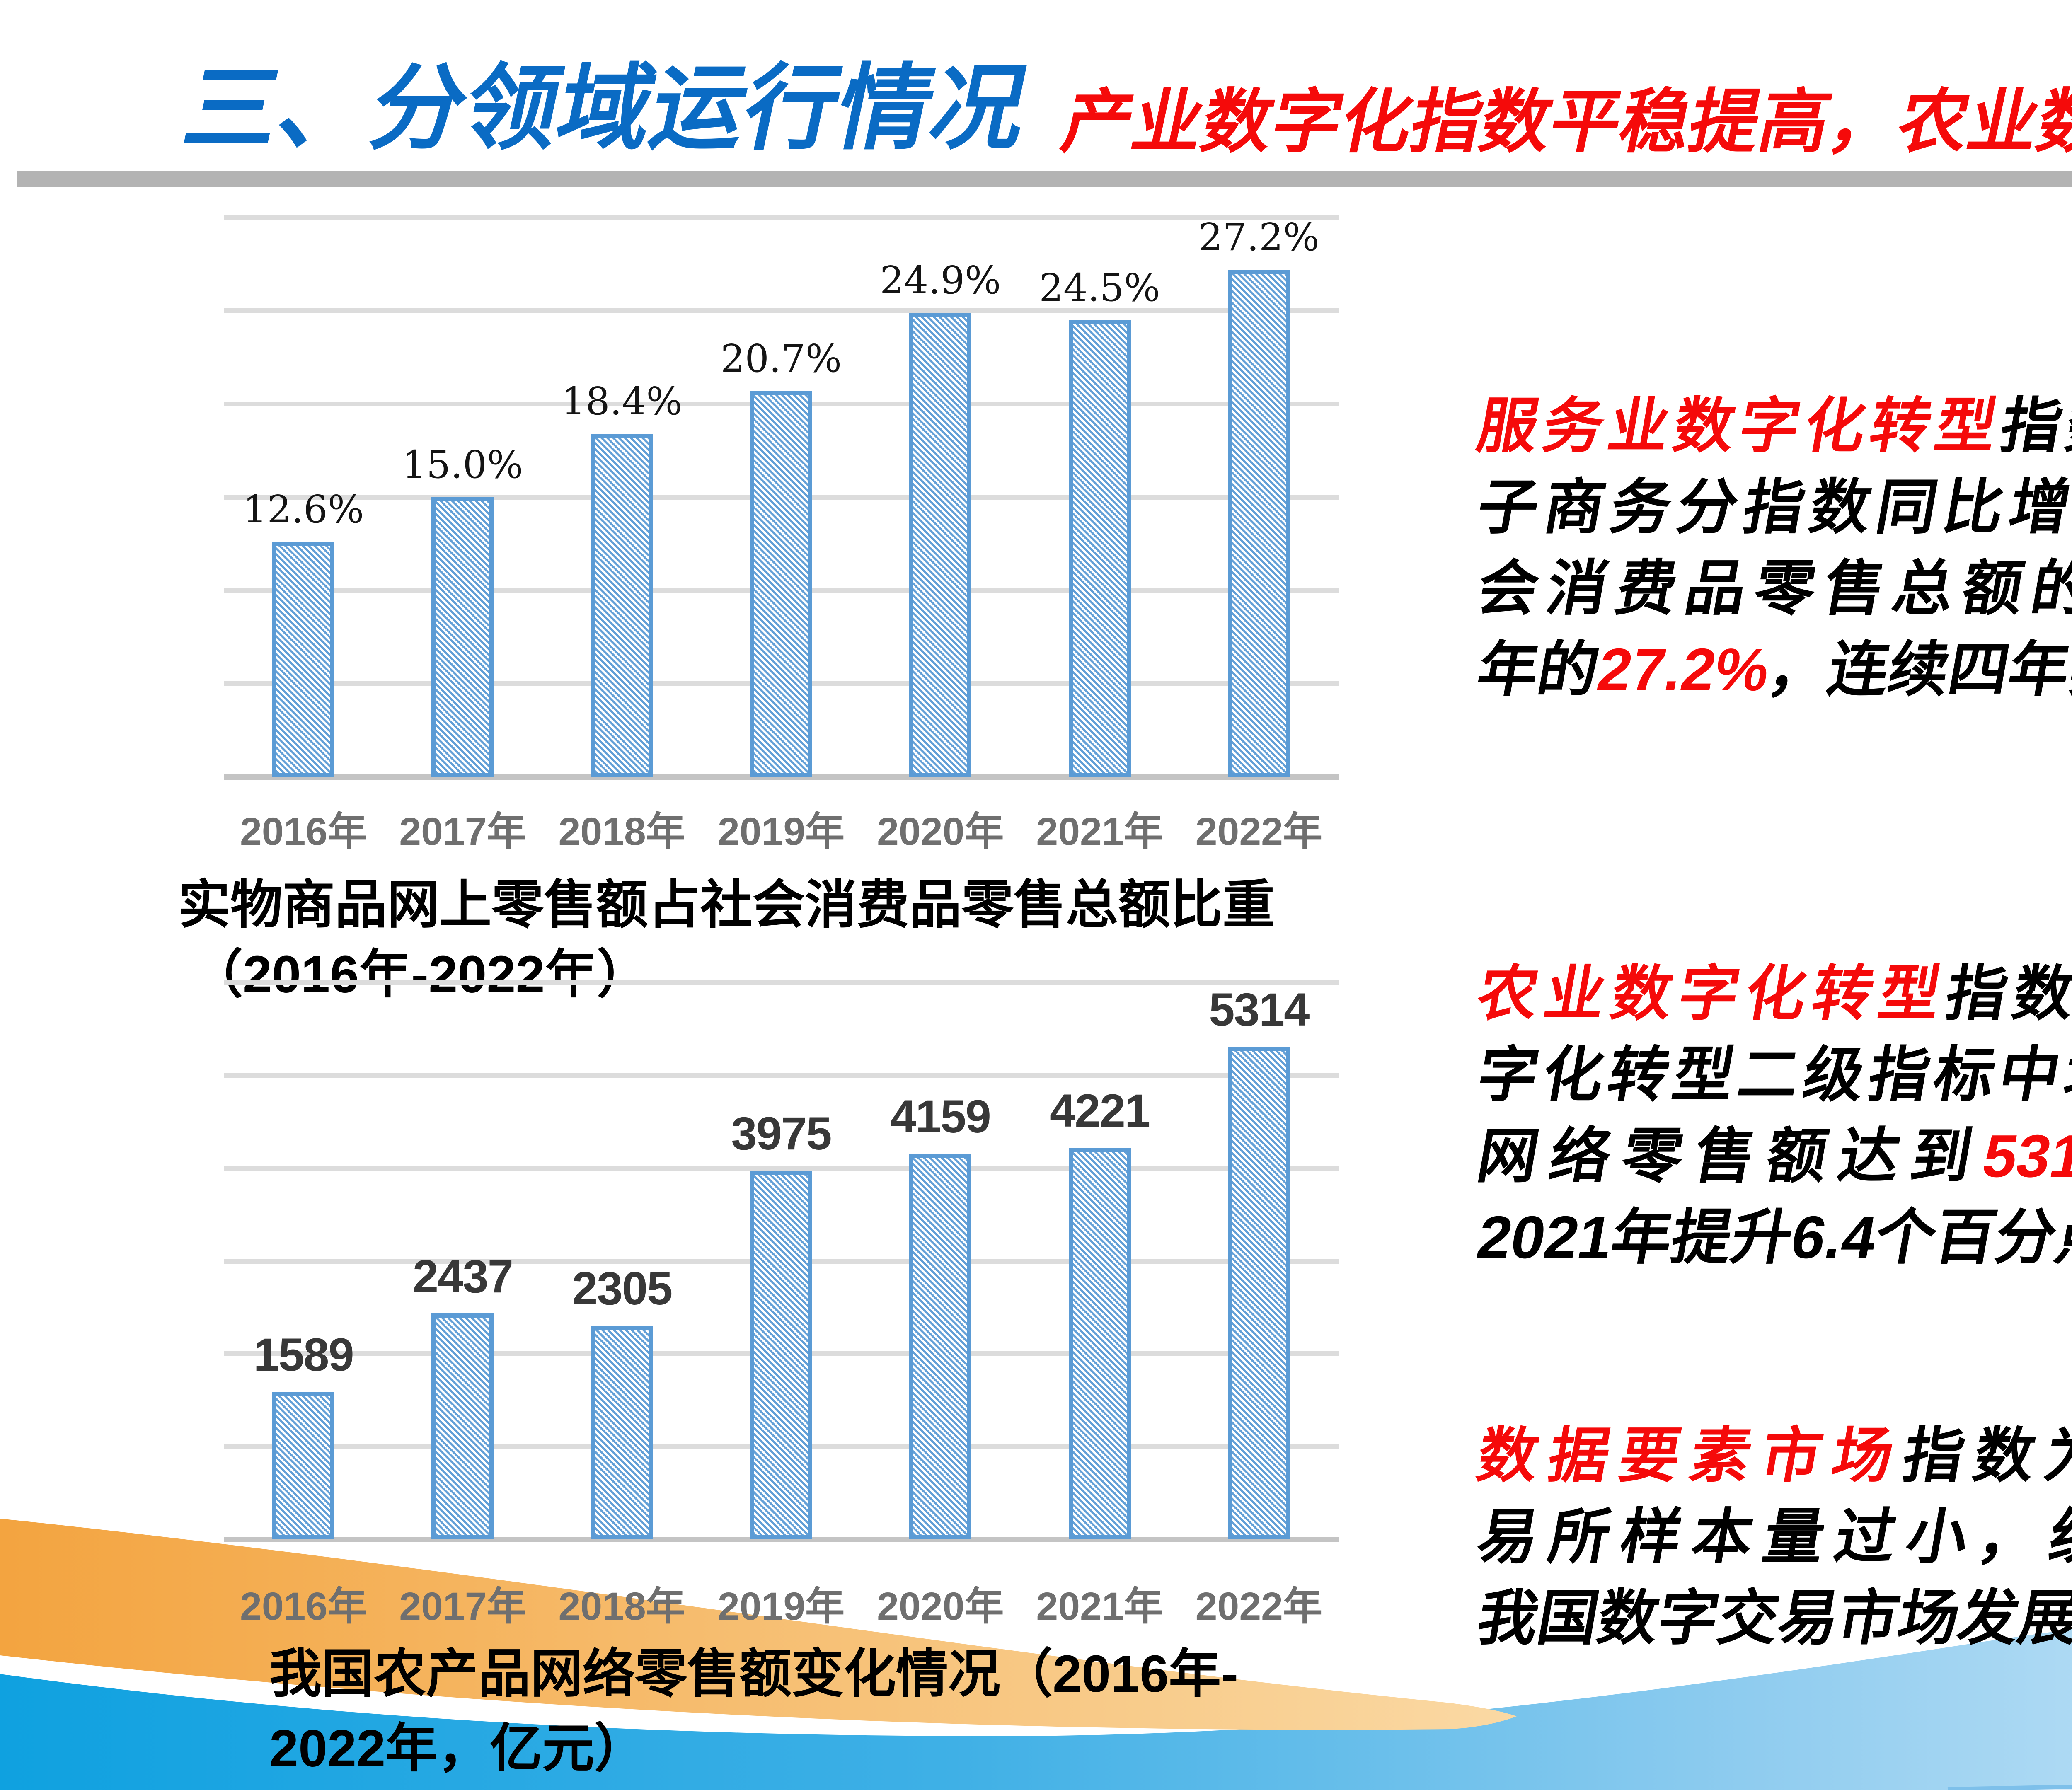 This screenshot has height=1790, width=2072. I want to click on header-divider, so click(1044, 179).